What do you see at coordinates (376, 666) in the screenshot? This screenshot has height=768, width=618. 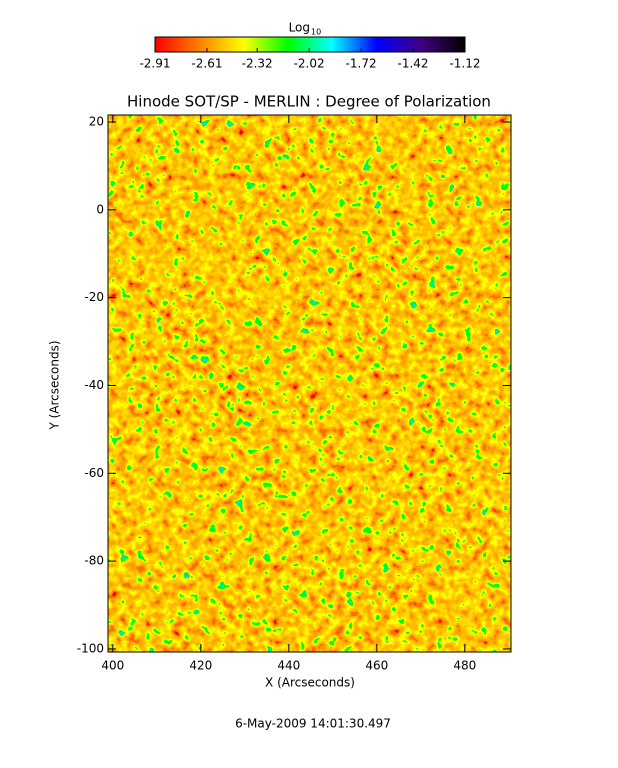 I see `x-tick-label: 460` at bounding box center [376, 666].